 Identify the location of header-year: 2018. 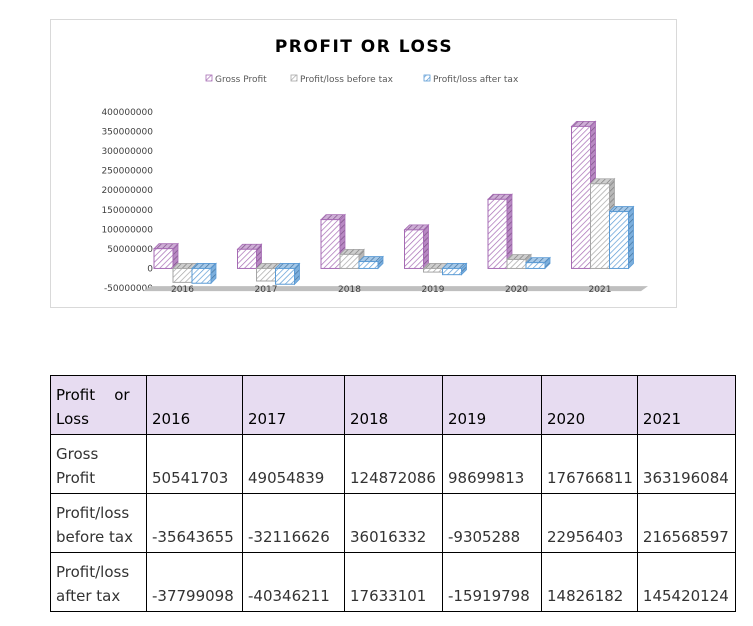
(393, 405).